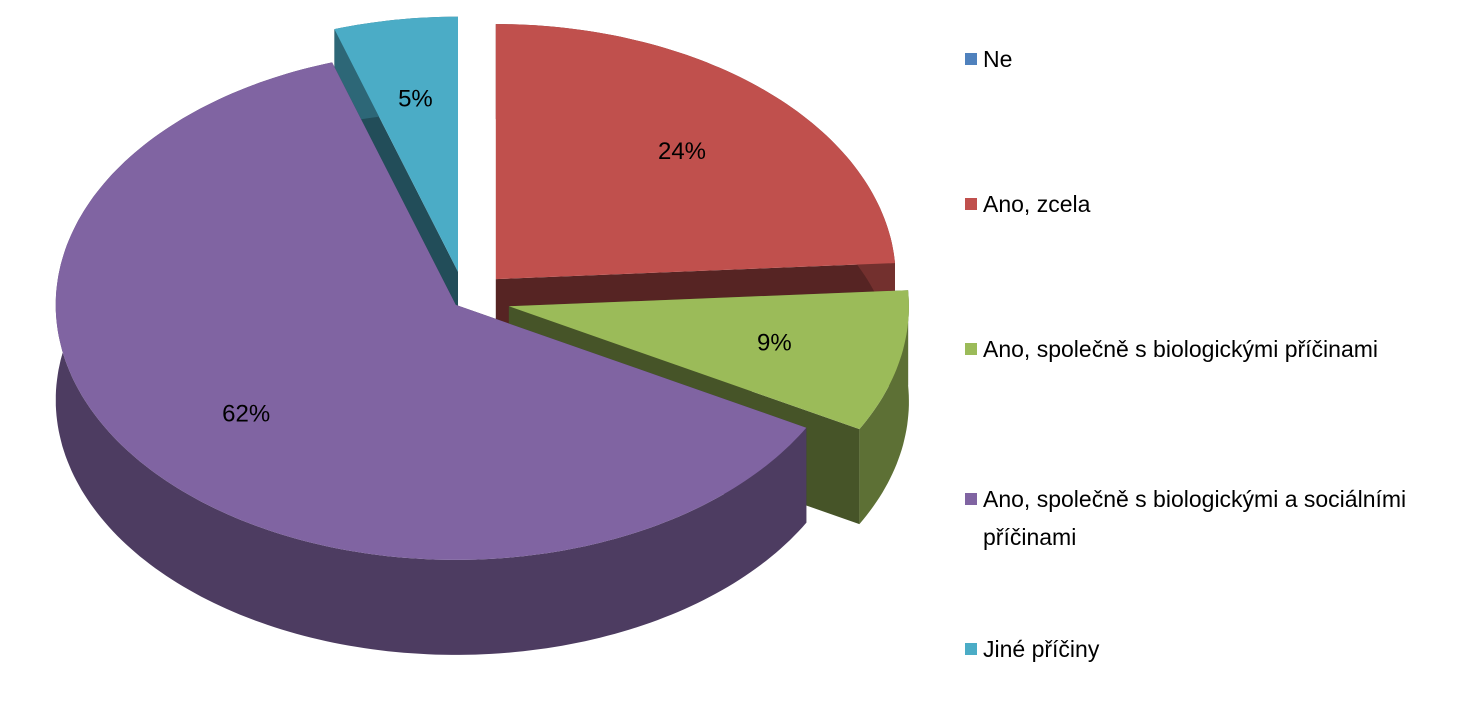 The height and width of the screenshot is (716, 1483). Describe the element at coordinates (884, 407) in the screenshot. I see `slice-side` at that location.